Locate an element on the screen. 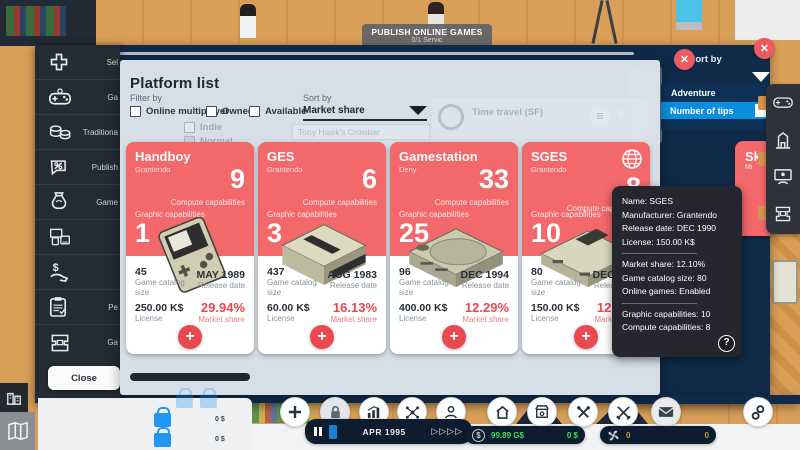  add-button is located at coordinates (295, 412).